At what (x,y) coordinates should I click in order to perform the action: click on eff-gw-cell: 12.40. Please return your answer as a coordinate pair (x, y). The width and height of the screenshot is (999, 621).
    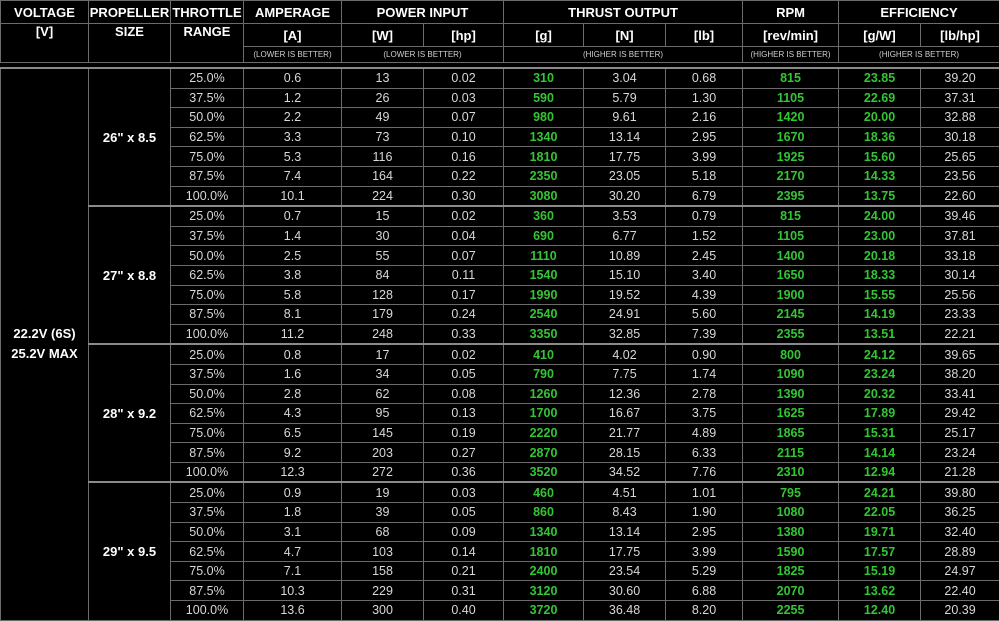
    Looking at the image, I should click on (880, 611).